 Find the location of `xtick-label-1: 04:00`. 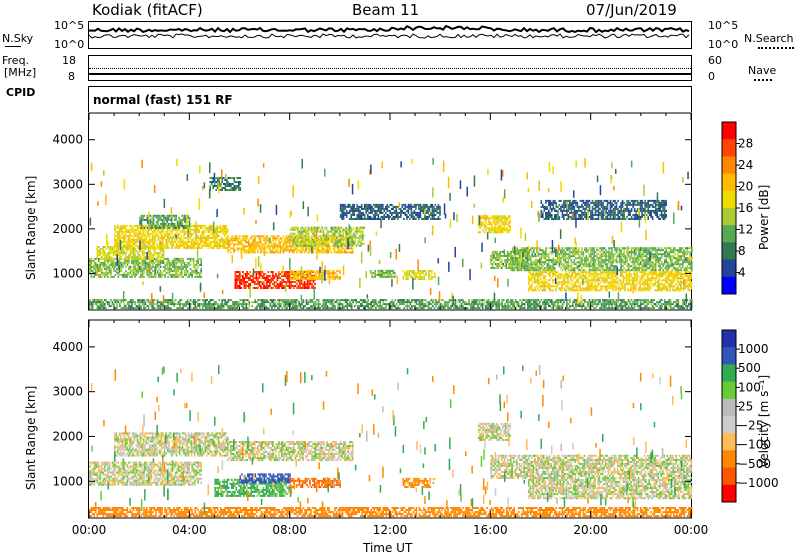

xtick-label-1: 04:00 is located at coordinates (189, 530).